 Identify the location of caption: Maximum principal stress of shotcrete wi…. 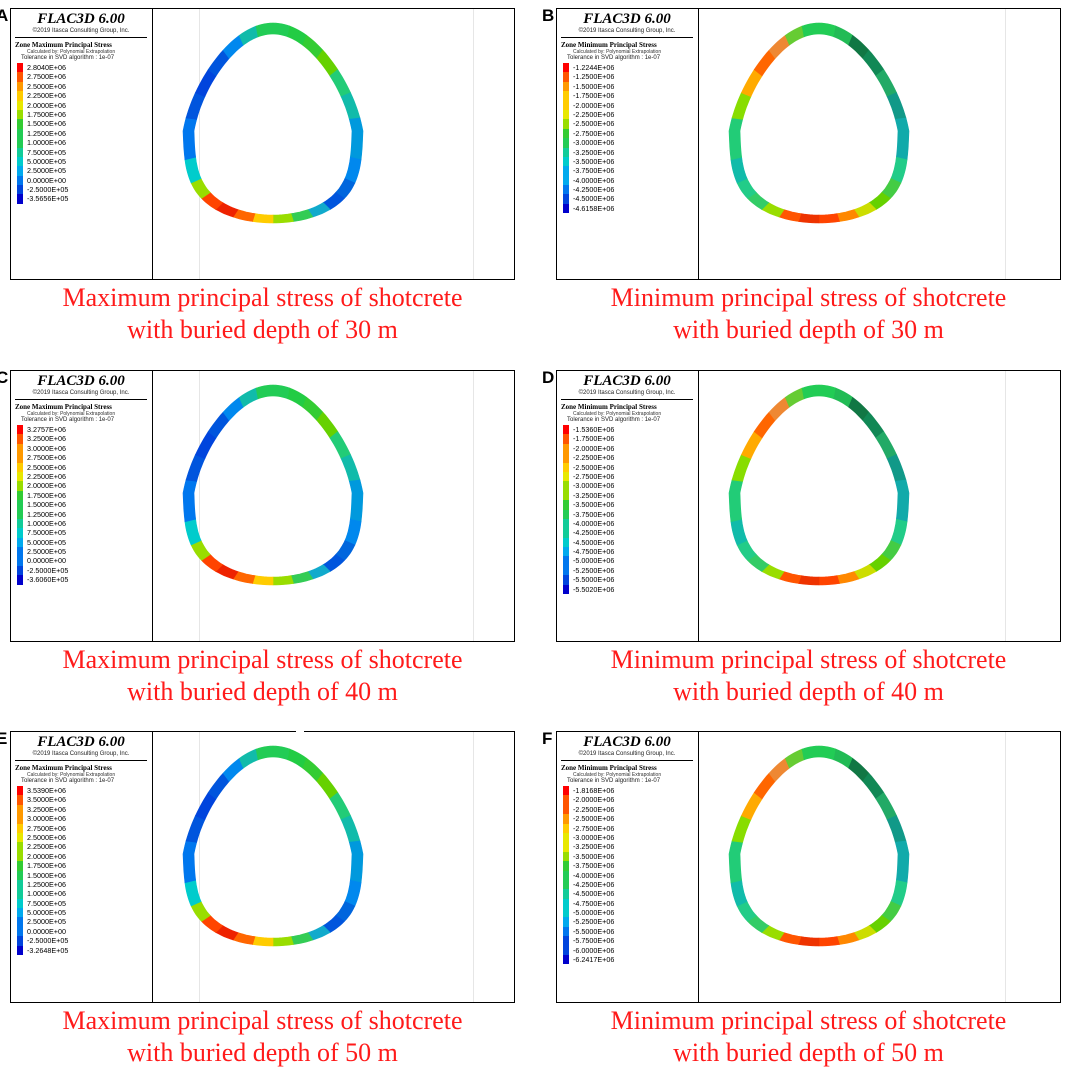
(262, 1037).